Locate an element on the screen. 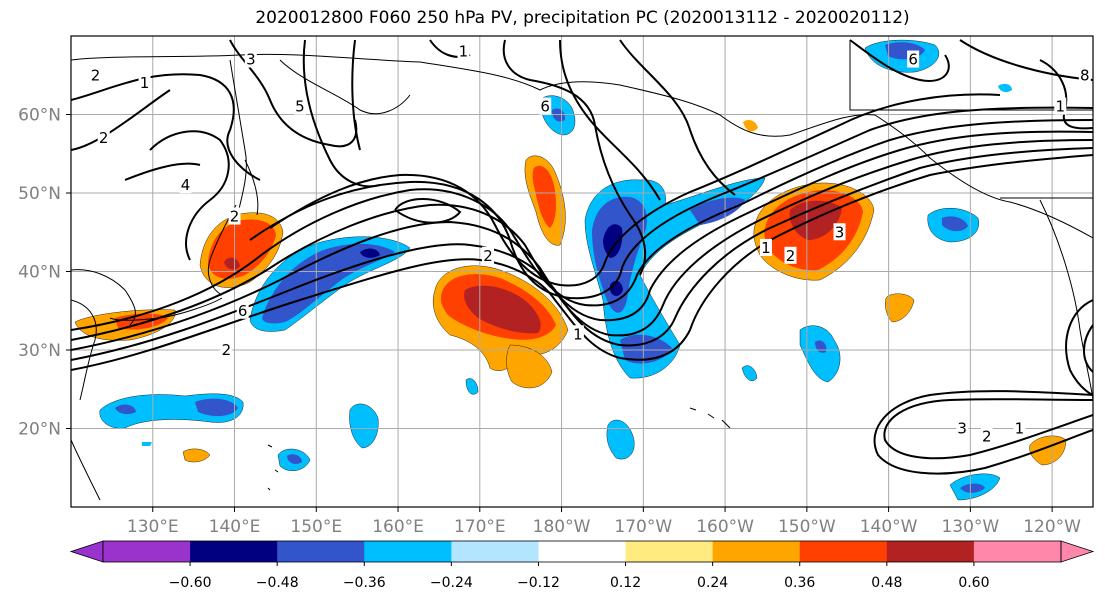 The height and width of the screenshot is (601, 1105). colorbar-tick-label: 0.12 is located at coordinates (625, 583).